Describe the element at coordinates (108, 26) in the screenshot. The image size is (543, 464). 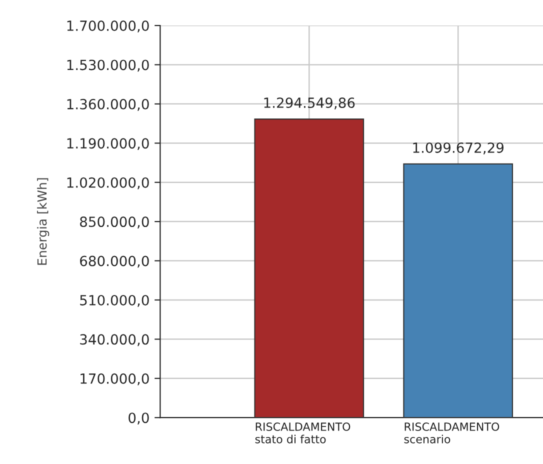
I see `y-tick-label: 1.700.000,0` at that location.